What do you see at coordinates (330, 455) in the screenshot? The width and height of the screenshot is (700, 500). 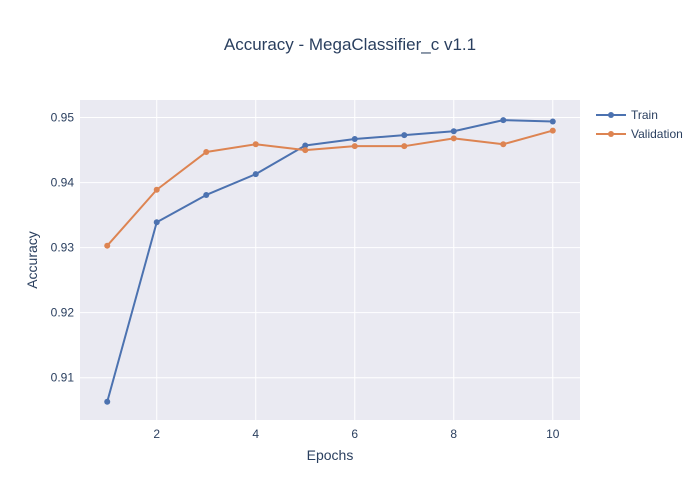 I see `x-axis-title: Epochs` at bounding box center [330, 455].